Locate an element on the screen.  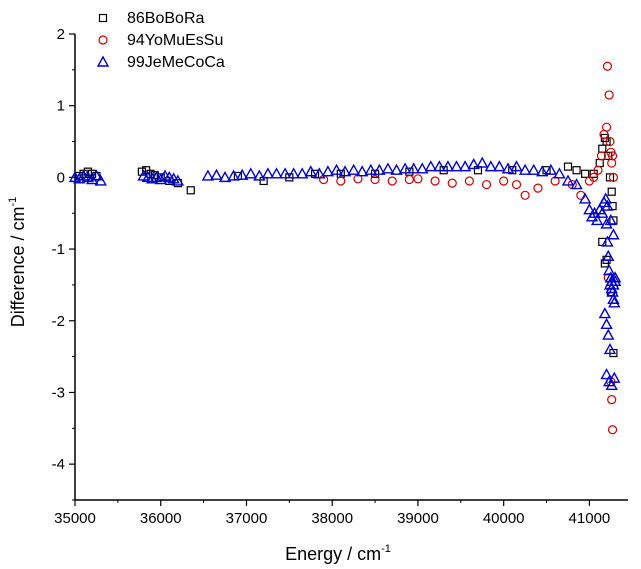
y-tick-label: -4 is located at coordinates (58, 464).